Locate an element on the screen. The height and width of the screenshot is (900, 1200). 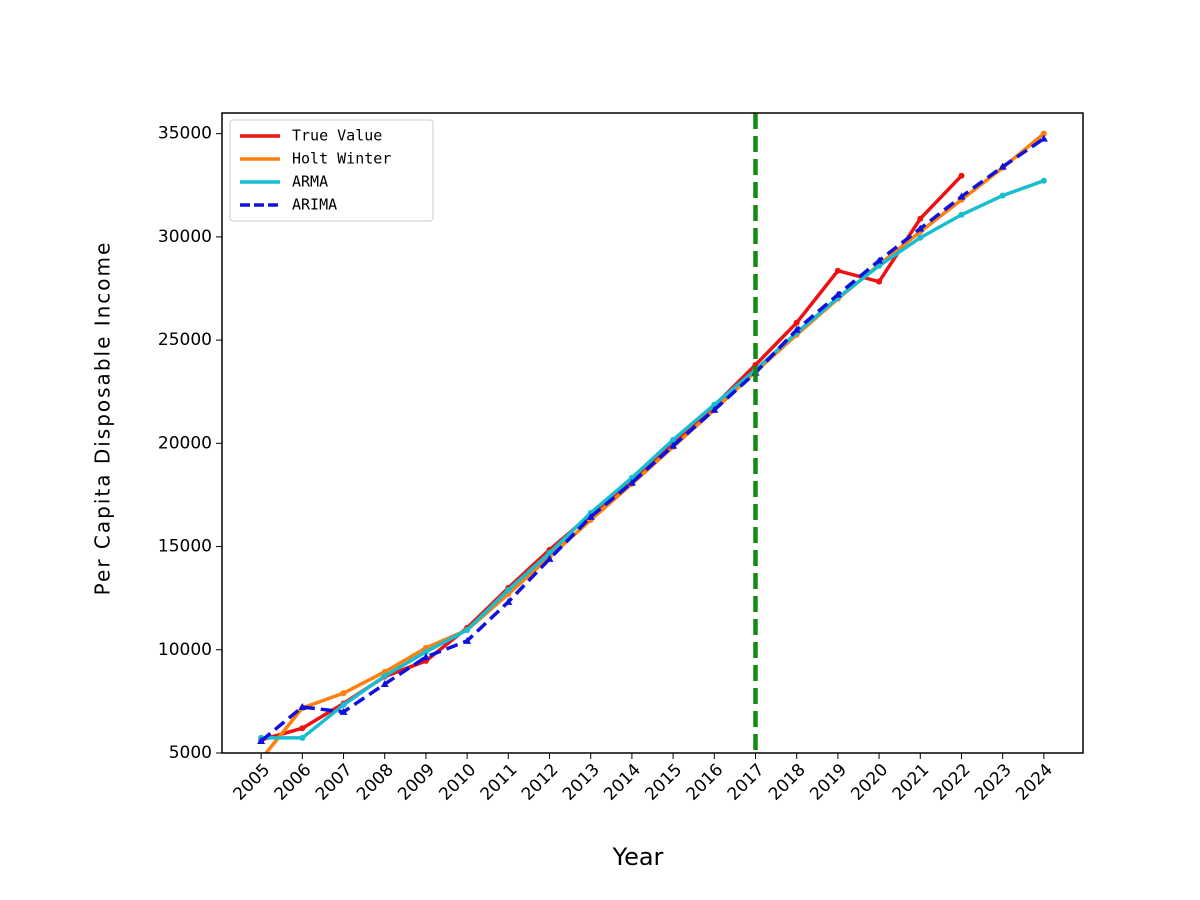
y-tick-label: 15000 is located at coordinates (185, 547).